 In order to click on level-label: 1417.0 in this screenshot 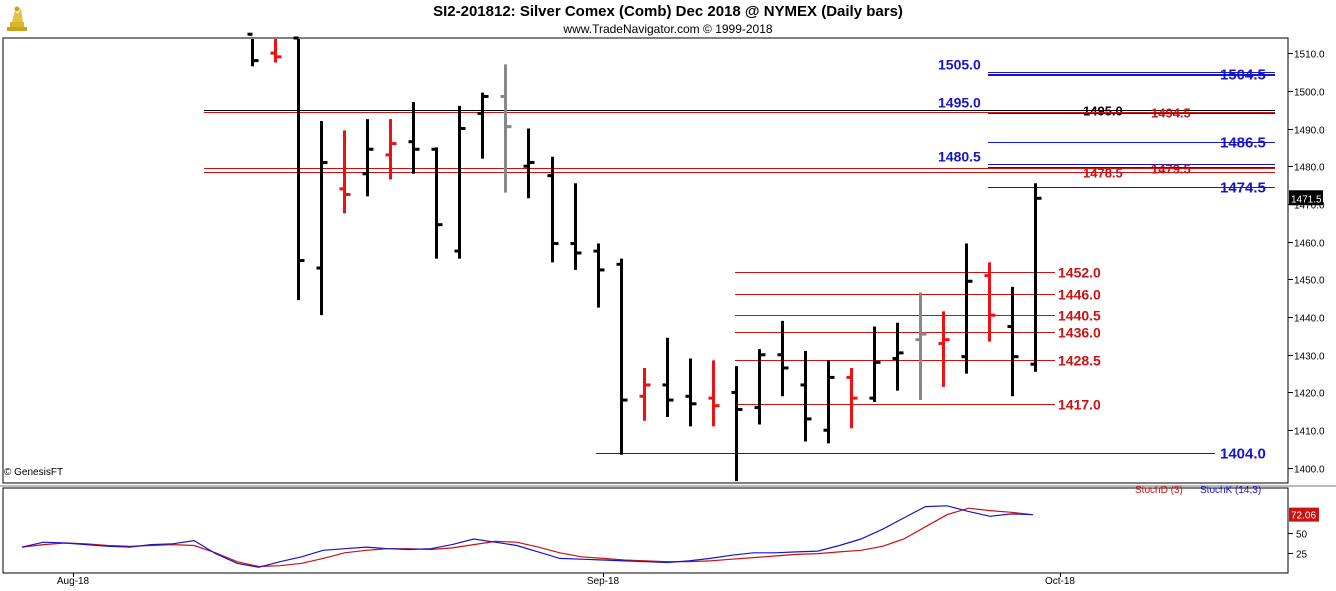, I will do `click(1079, 405)`.